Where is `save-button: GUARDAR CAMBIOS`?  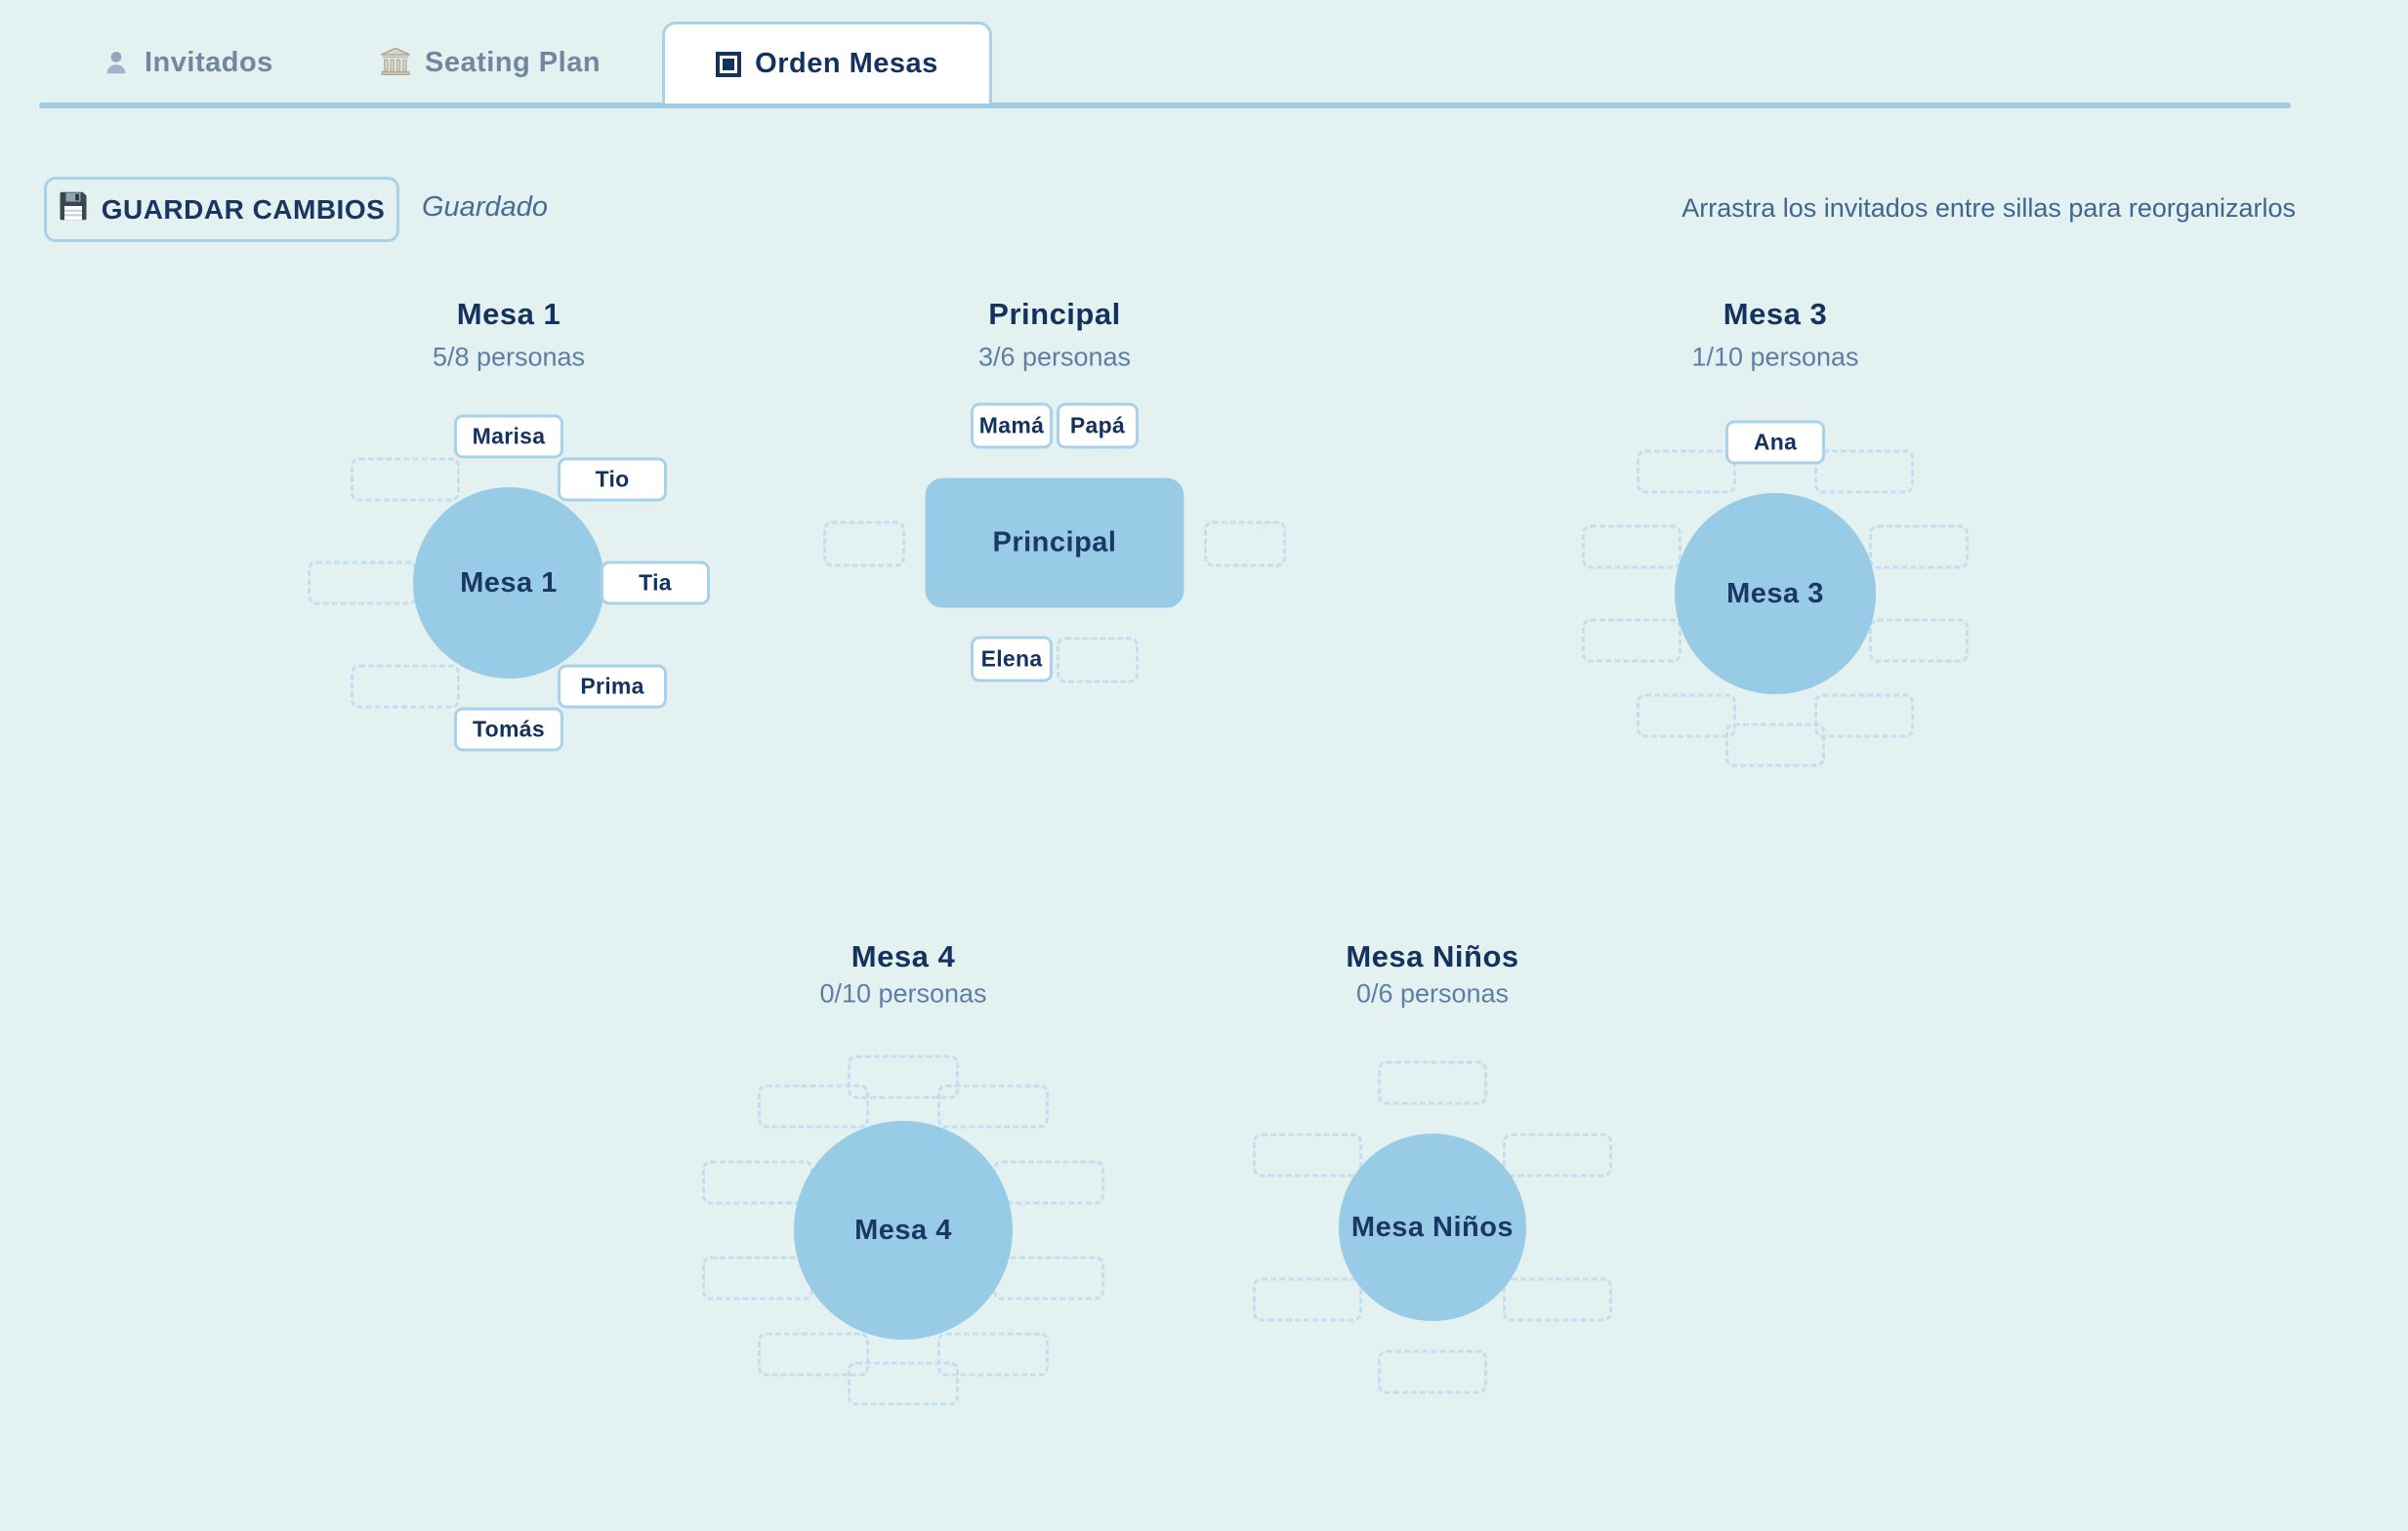
save-button: GUARDAR CAMBIOS is located at coordinates (221, 209).